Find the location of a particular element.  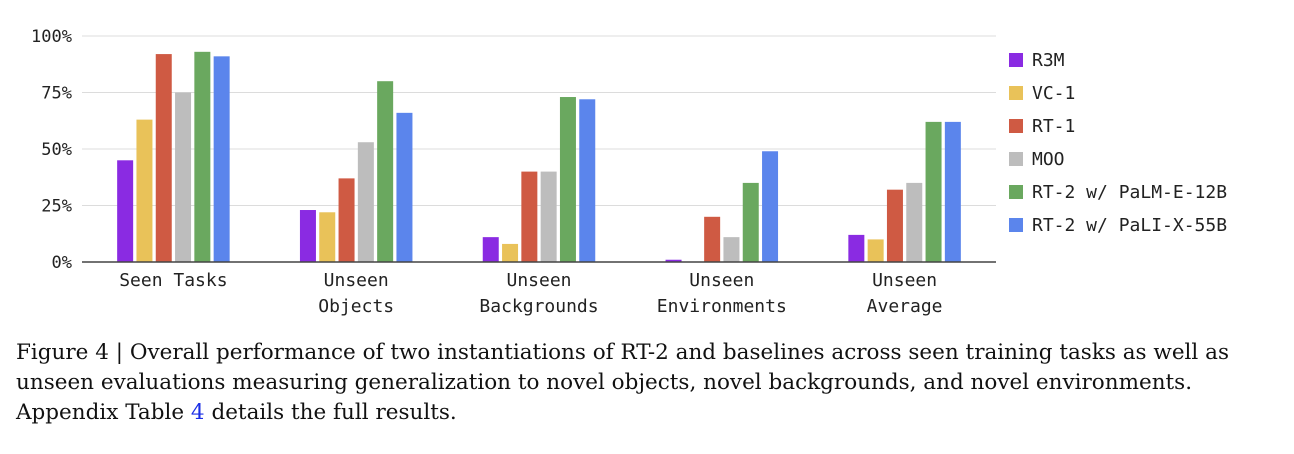

x-tick-label: Unseen Average is located at coordinates (905, 293).